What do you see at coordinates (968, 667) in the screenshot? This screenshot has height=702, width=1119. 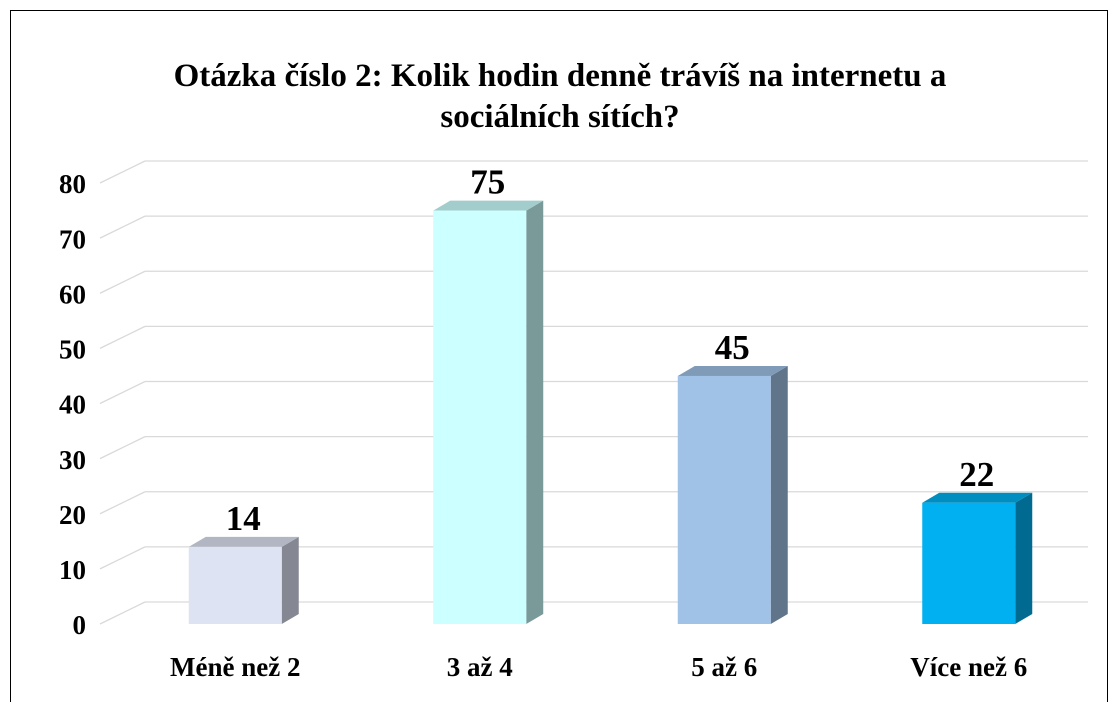 I see `x-tick-label: Více než 6` at bounding box center [968, 667].